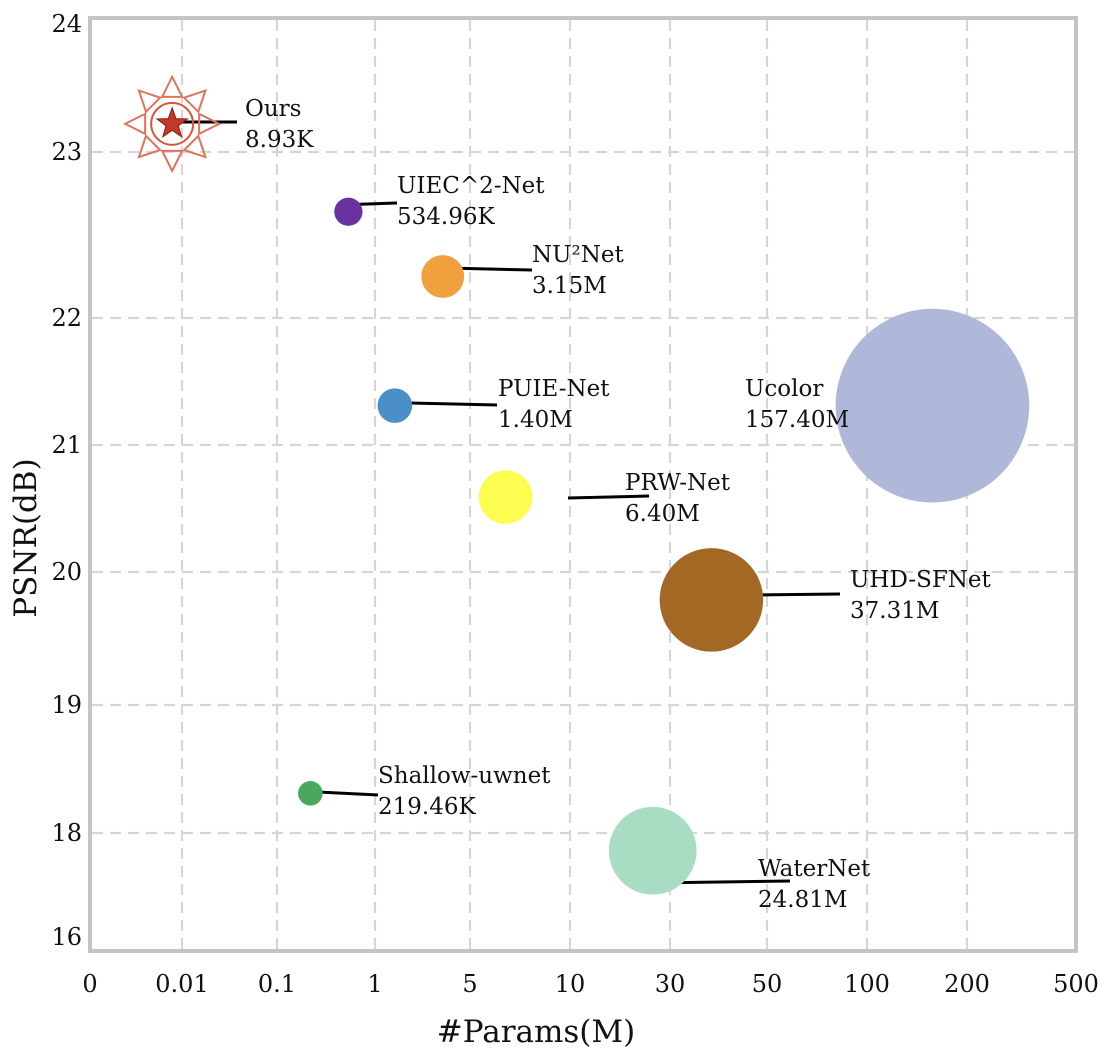 Image resolution: width=1109 pixels, height=1056 pixels. I want to click on point-shallow-uwnet-params-label: 219.46K, so click(427, 807).